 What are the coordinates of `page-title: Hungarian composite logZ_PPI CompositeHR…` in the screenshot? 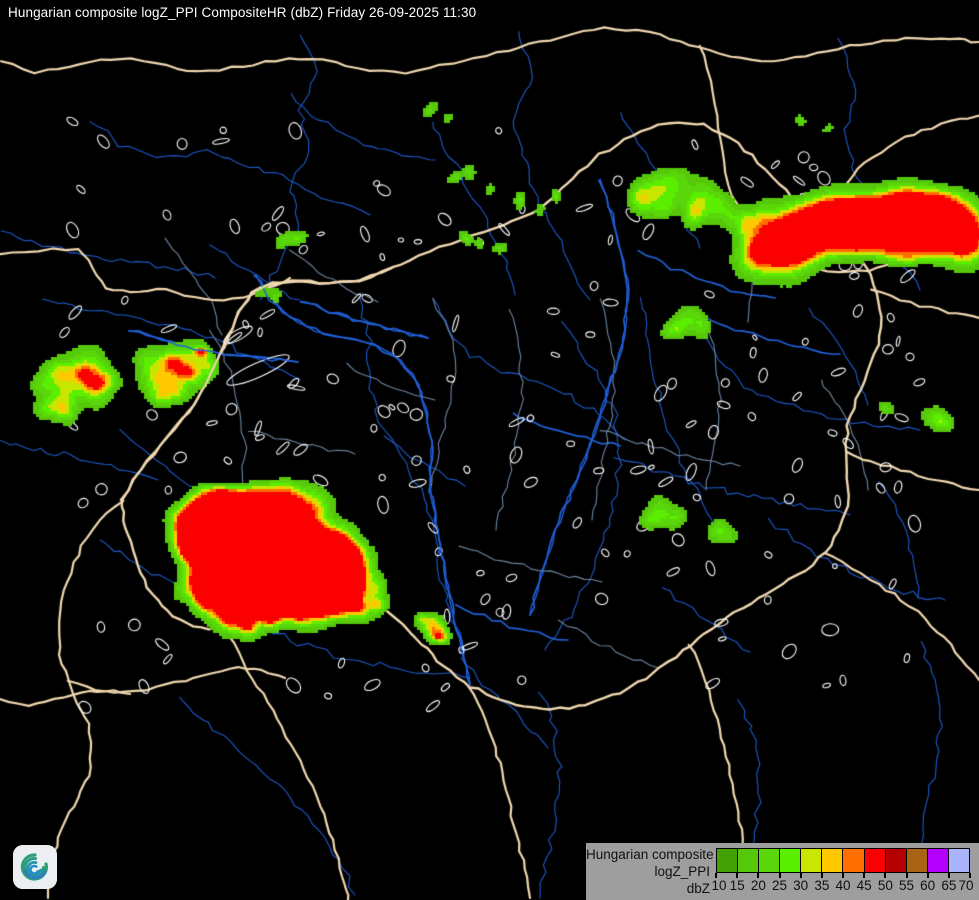 It's located at (242, 12).